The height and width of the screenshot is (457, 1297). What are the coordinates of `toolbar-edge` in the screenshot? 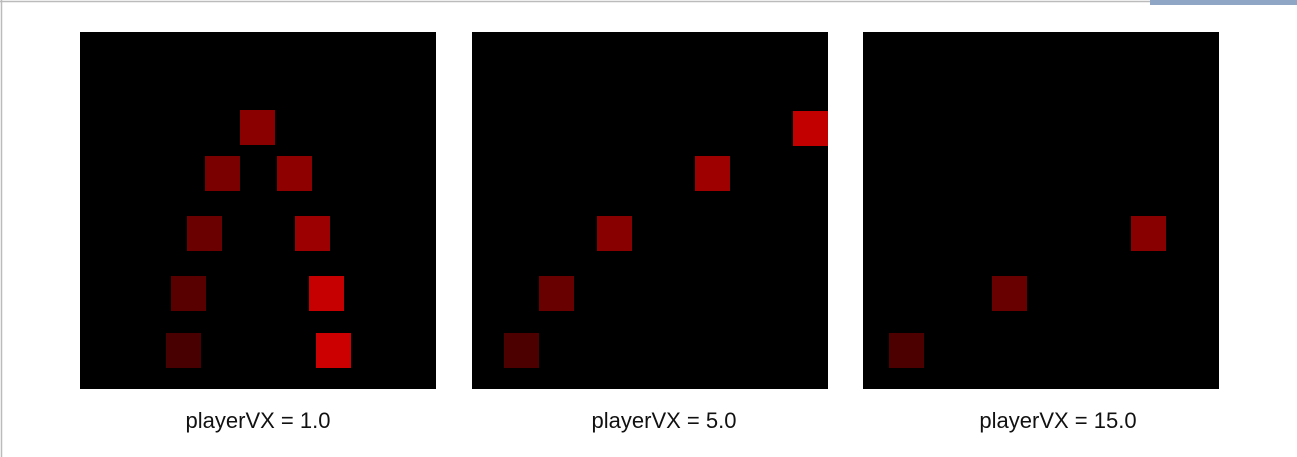 It's located at (1223, 2).